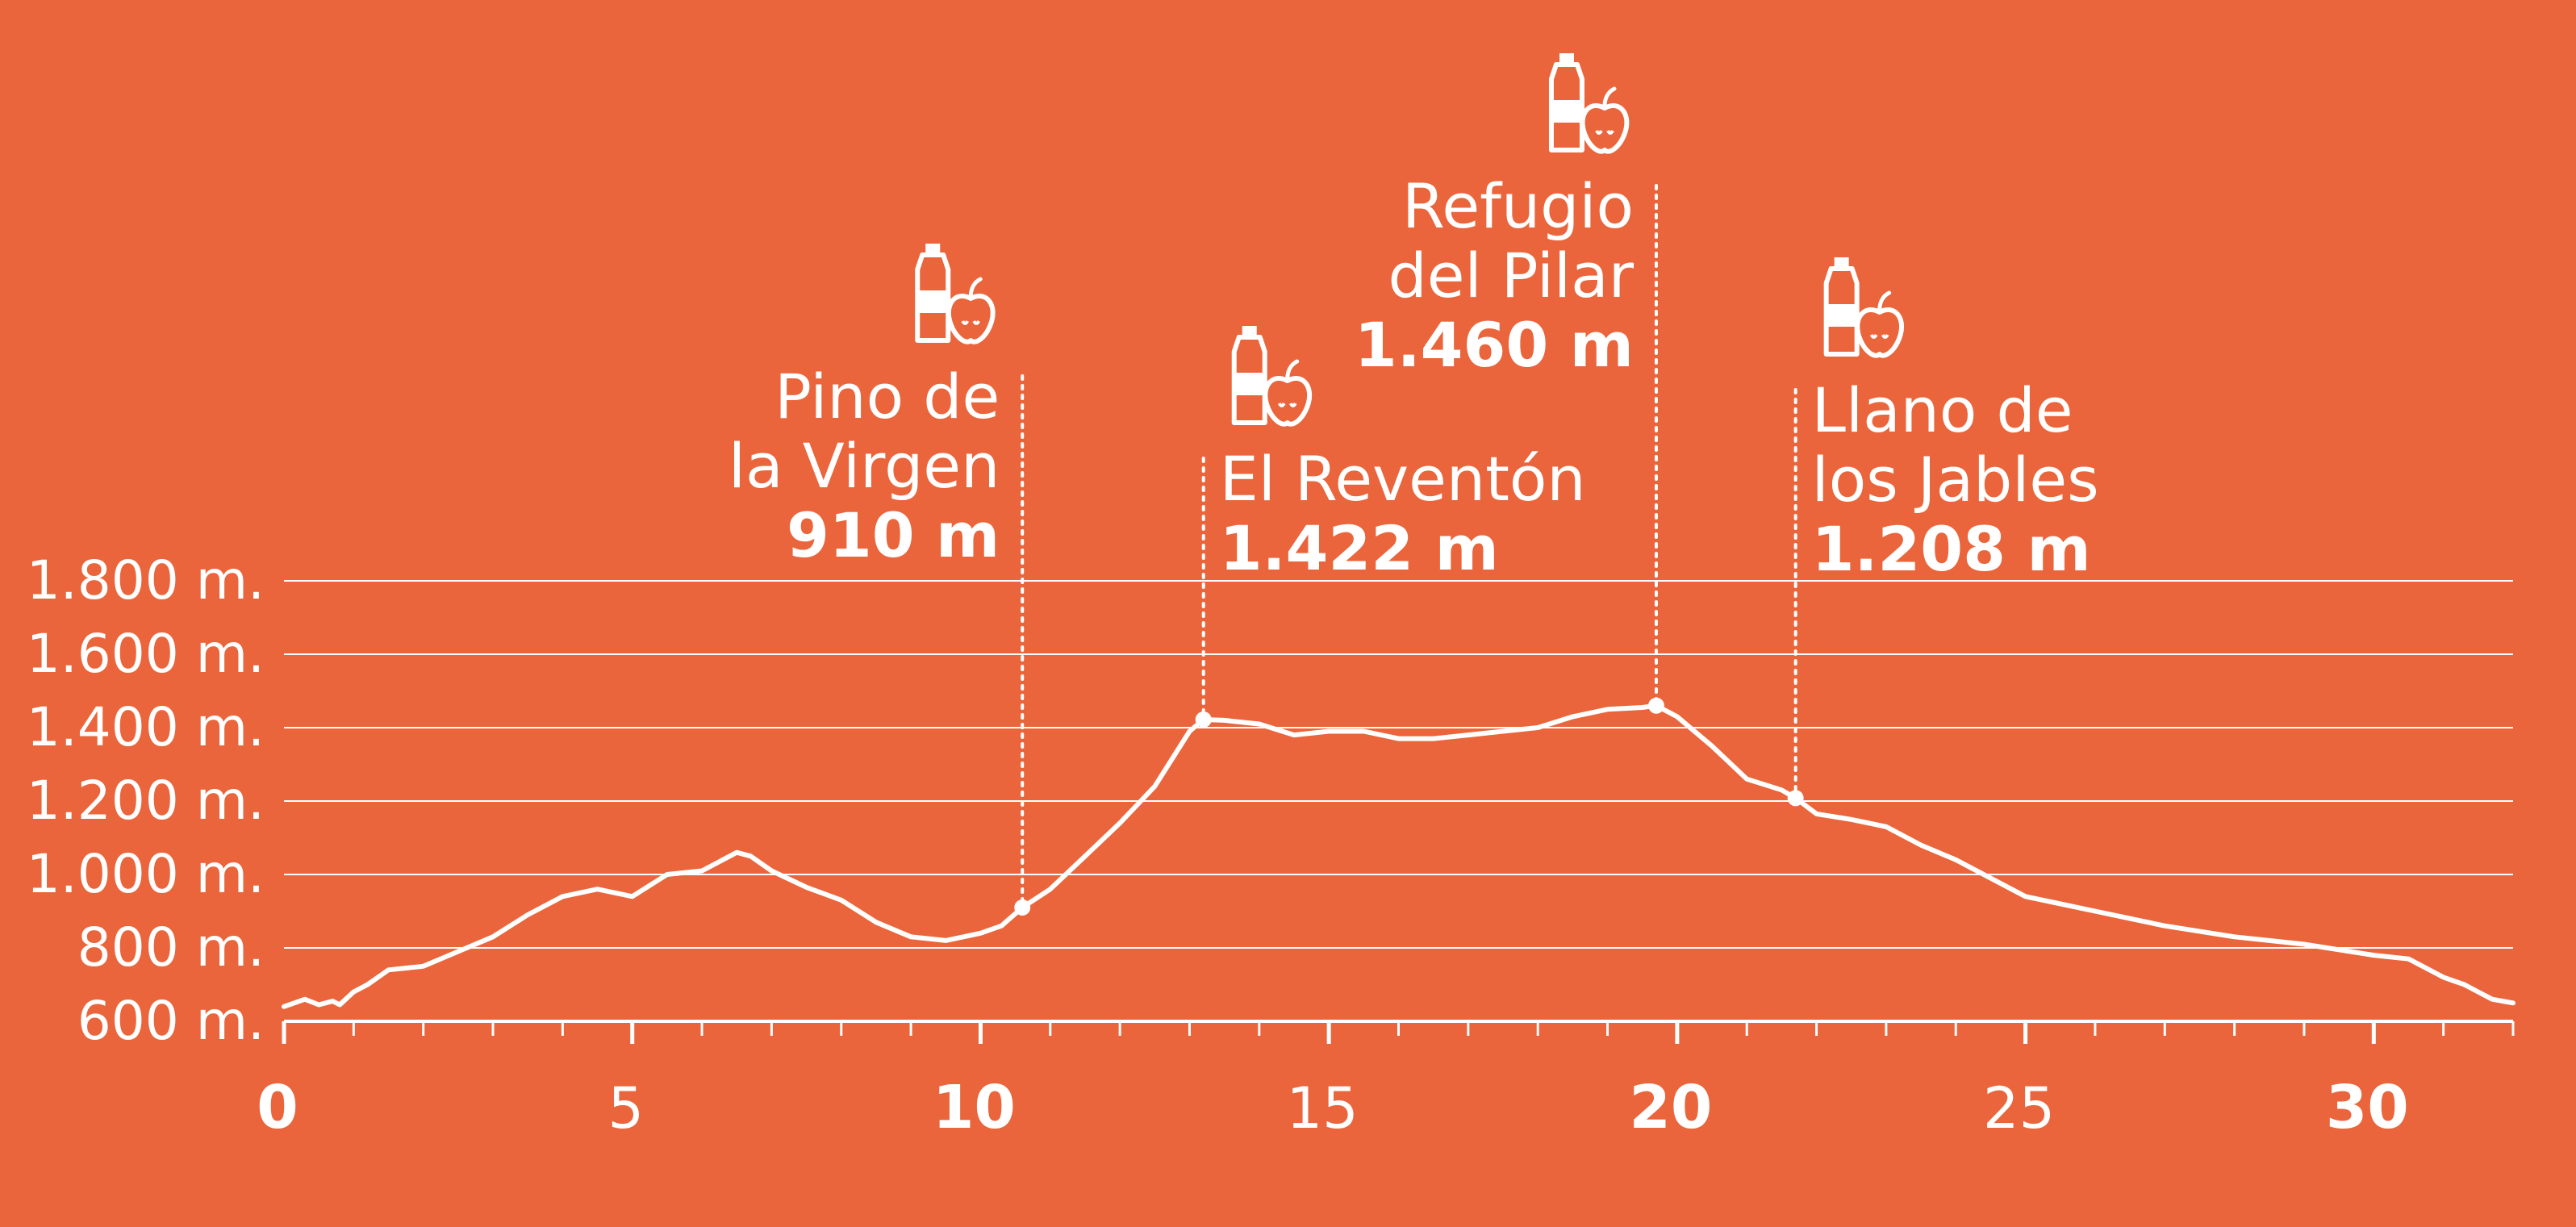 This screenshot has width=2576, height=1227. What do you see at coordinates (1494, 345) in the screenshot?
I see `poi-altitude: 1.460 m` at bounding box center [1494, 345].